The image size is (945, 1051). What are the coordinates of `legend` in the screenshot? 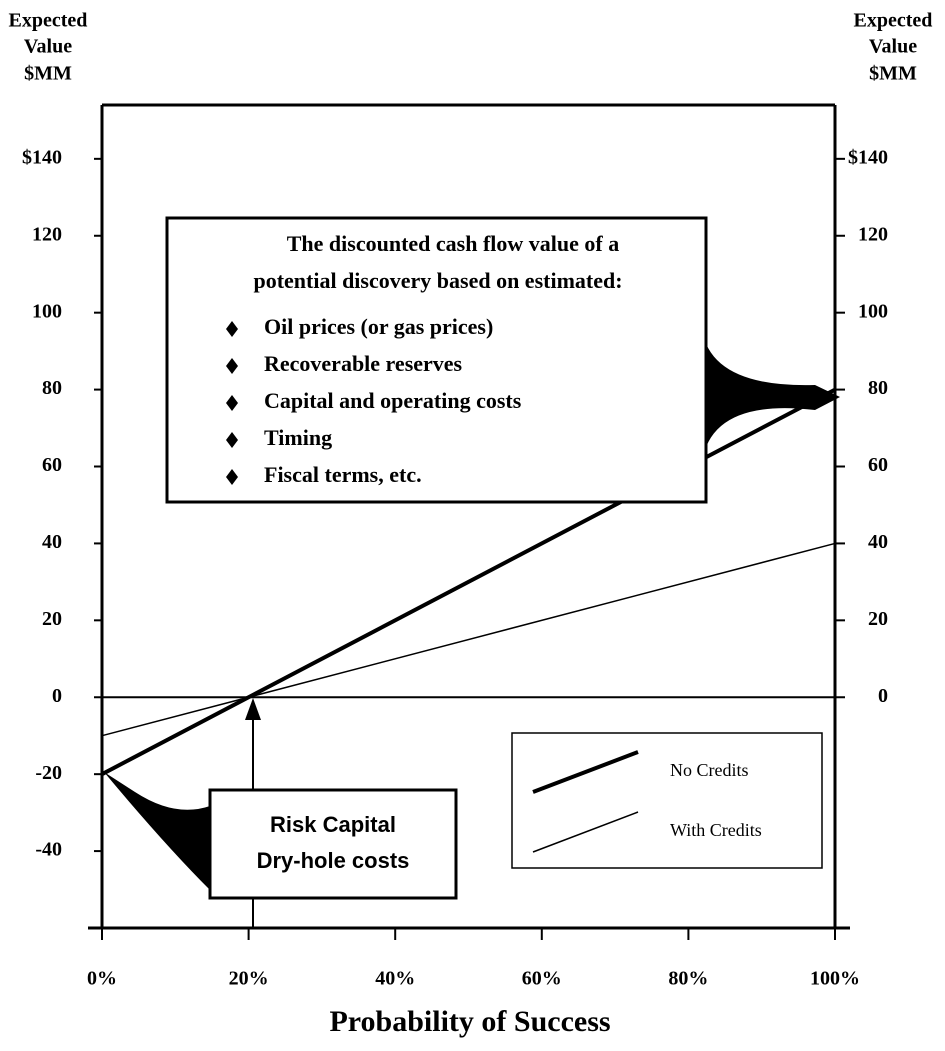 It's located at (667, 800).